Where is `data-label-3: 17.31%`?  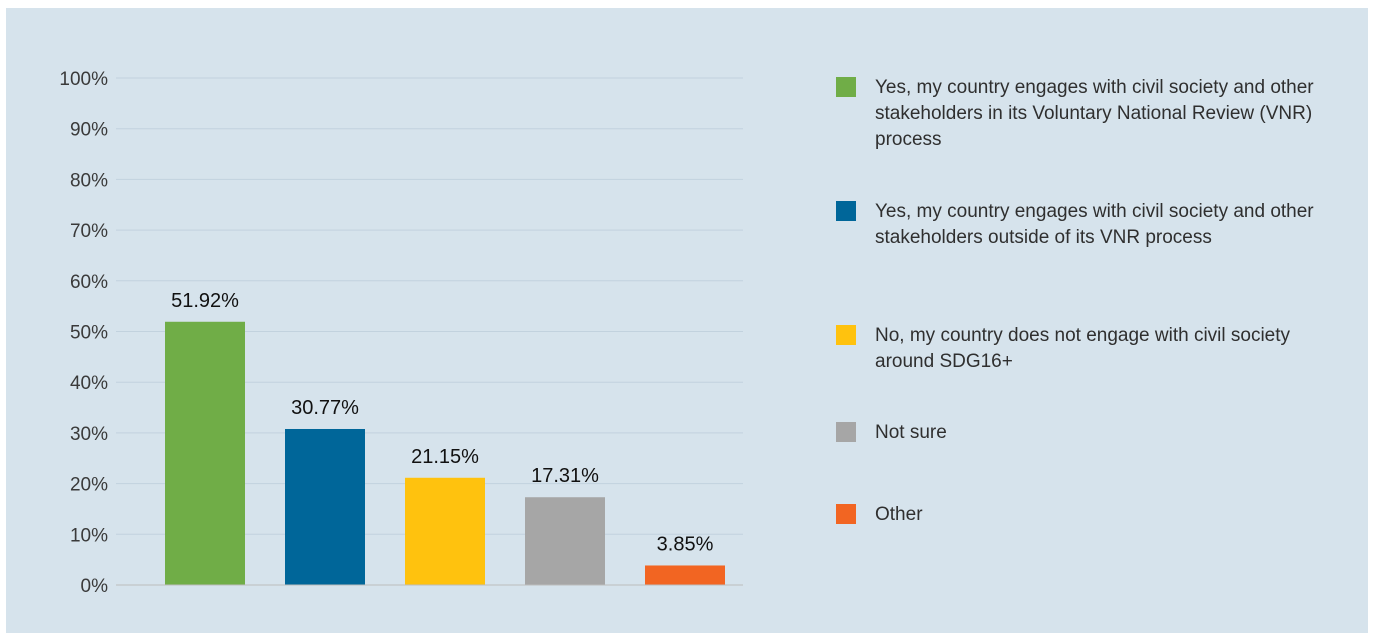 data-label-3: 17.31% is located at coordinates (565, 476).